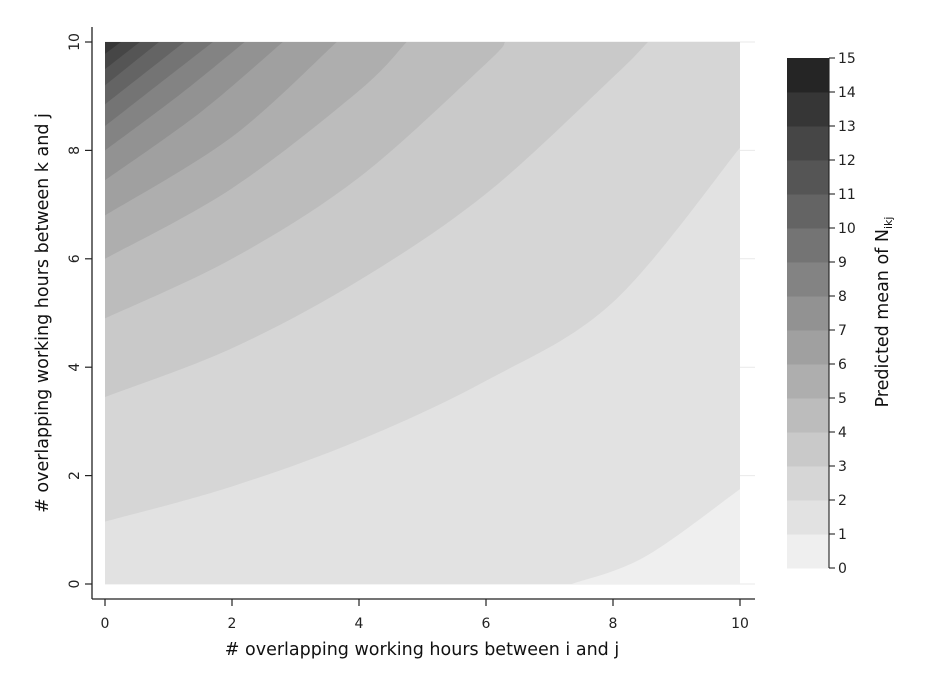 This screenshot has height=676, width=945. What do you see at coordinates (842, 569) in the screenshot?
I see `colorbar-tick-label: 0` at bounding box center [842, 569].